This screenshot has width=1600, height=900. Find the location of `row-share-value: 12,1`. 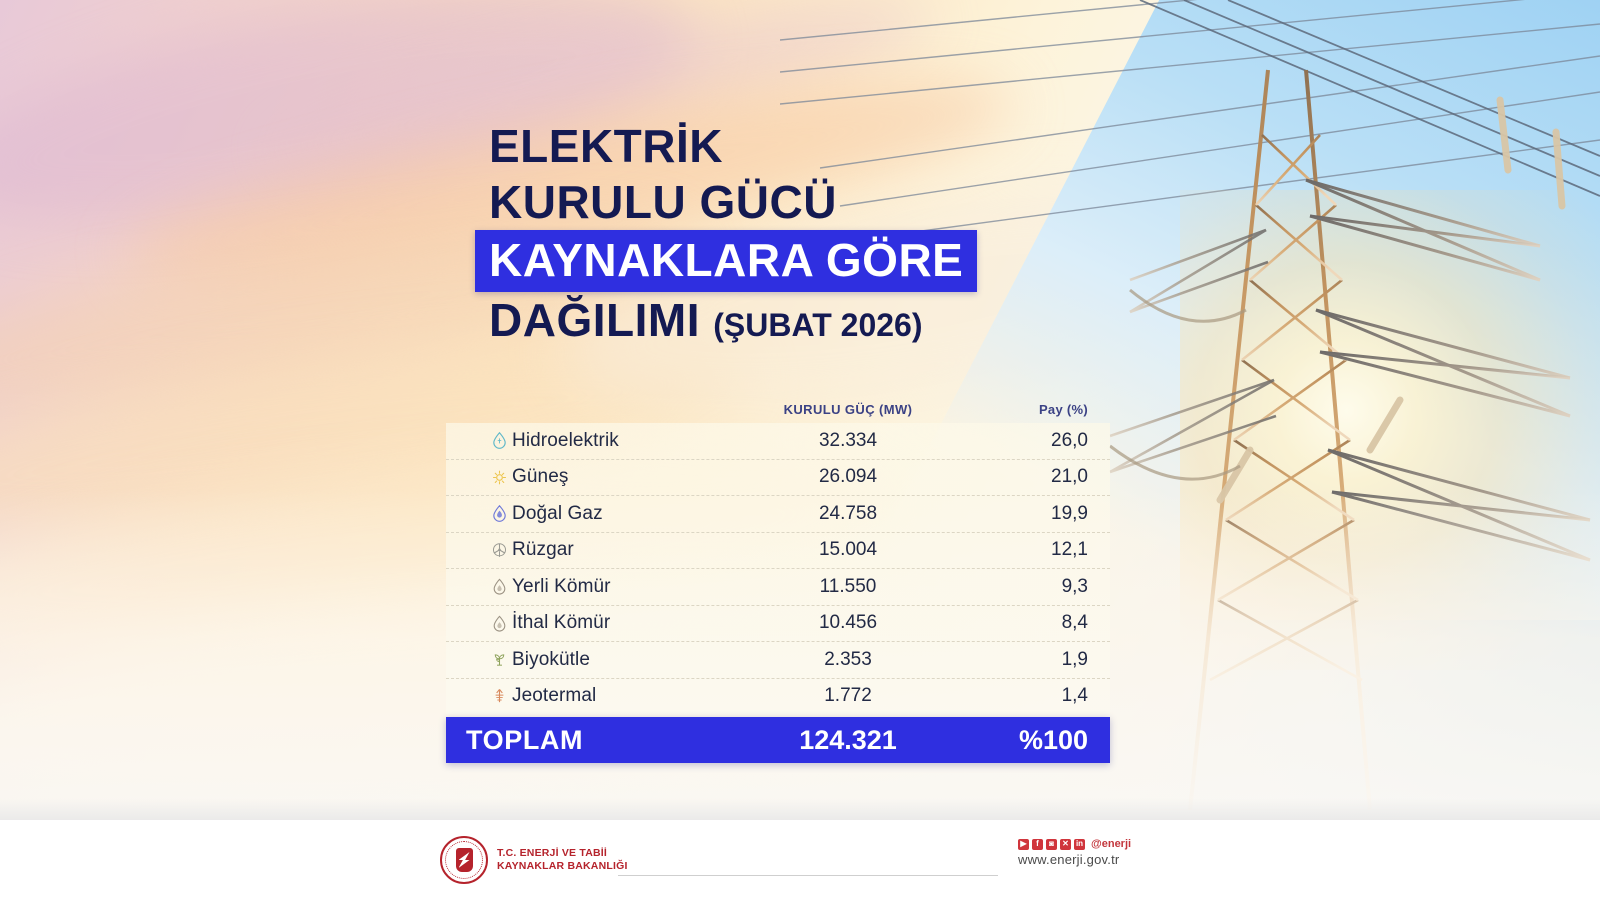

row-share-value: 12,1 is located at coordinates (1069, 550).